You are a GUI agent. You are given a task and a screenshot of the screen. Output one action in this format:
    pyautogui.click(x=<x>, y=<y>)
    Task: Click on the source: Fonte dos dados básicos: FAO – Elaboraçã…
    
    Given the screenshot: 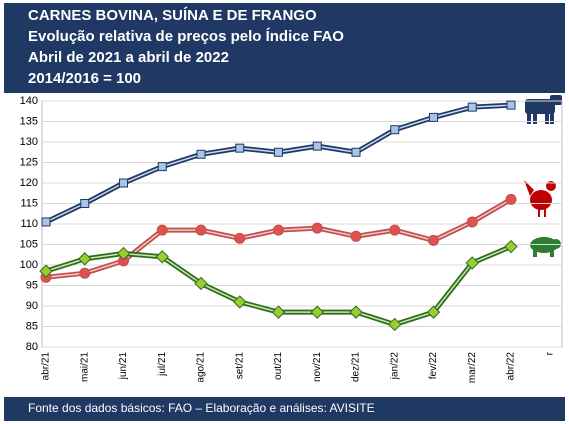 What is the action you would take?
    pyautogui.click(x=201, y=408)
    